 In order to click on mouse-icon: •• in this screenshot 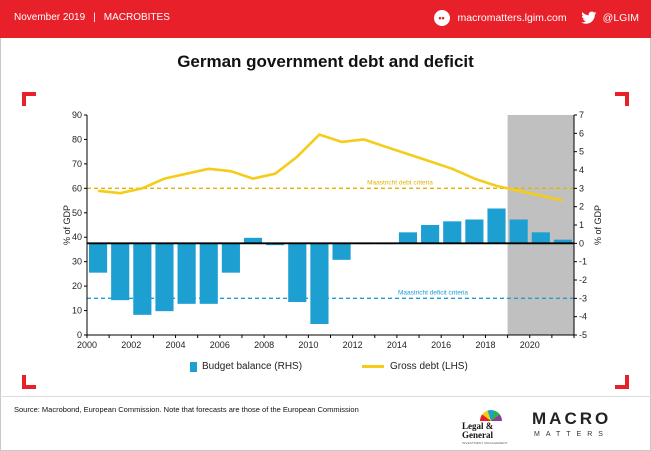, I will do `click(441, 18)`.